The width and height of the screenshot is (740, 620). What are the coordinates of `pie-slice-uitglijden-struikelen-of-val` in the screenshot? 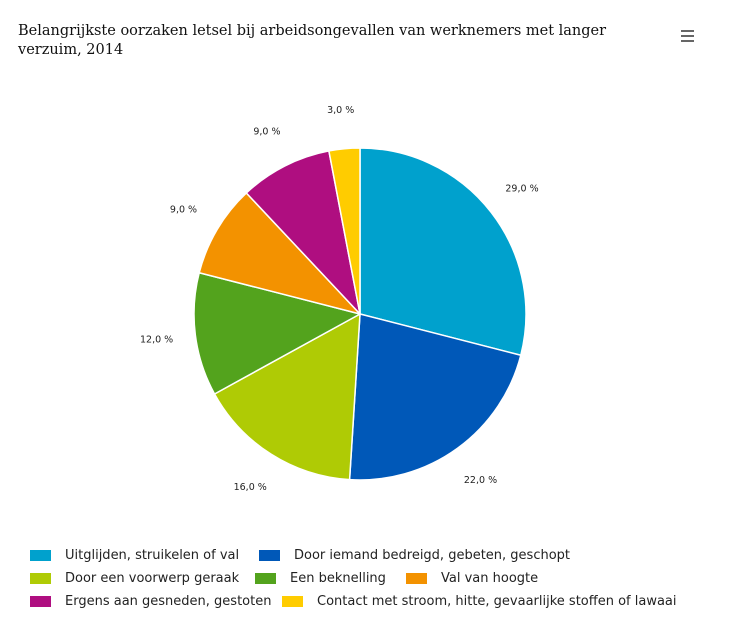 It's located at (443, 252).